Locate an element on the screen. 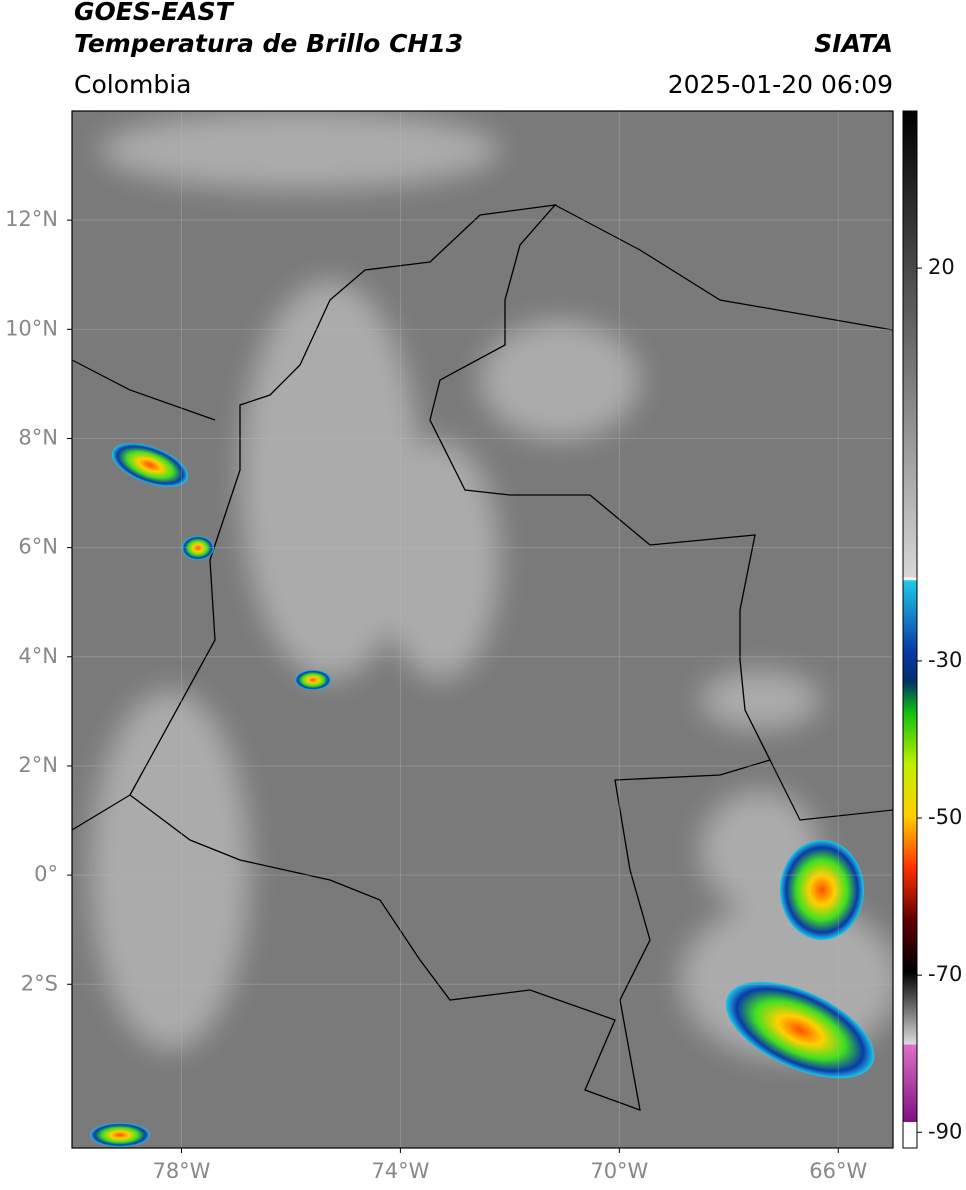 Image resolution: width=966 pixels, height=1190 pixels. lon-tick-label: 70°W is located at coordinates (619, 1171).